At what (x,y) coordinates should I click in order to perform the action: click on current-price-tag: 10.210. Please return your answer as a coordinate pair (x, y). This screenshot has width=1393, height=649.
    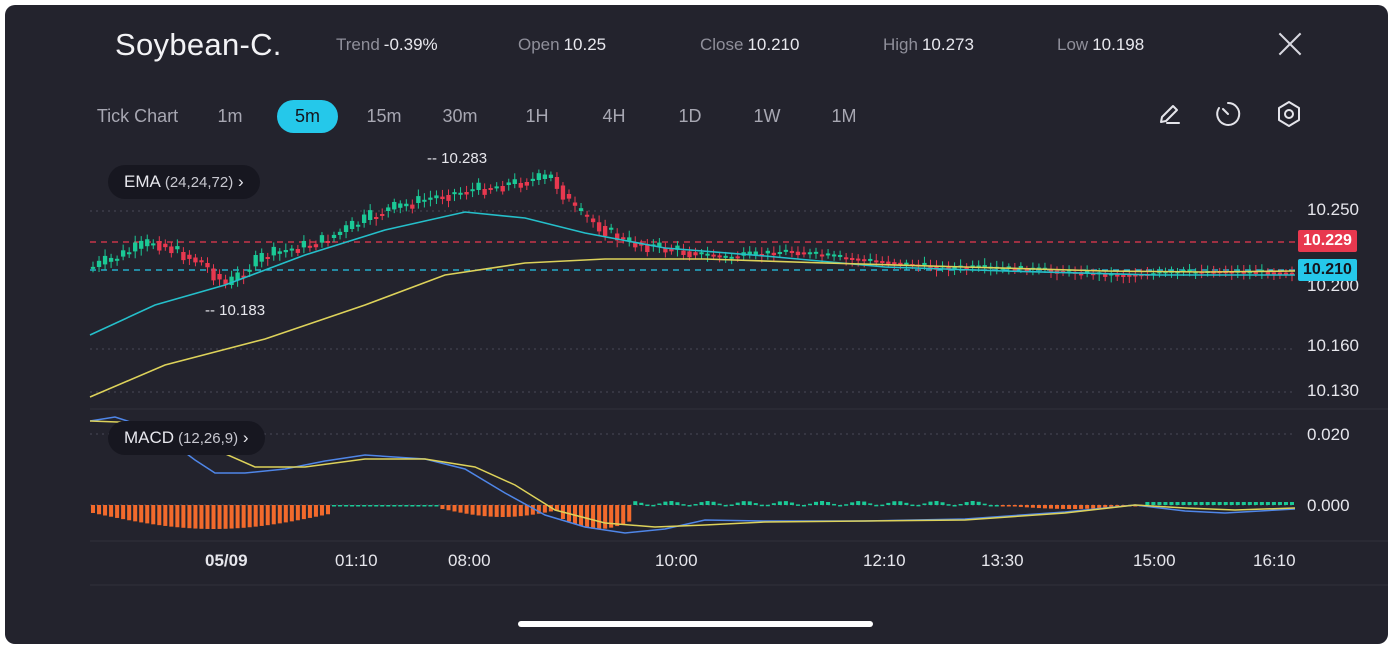
    Looking at the image, I should click on (1327, 270).